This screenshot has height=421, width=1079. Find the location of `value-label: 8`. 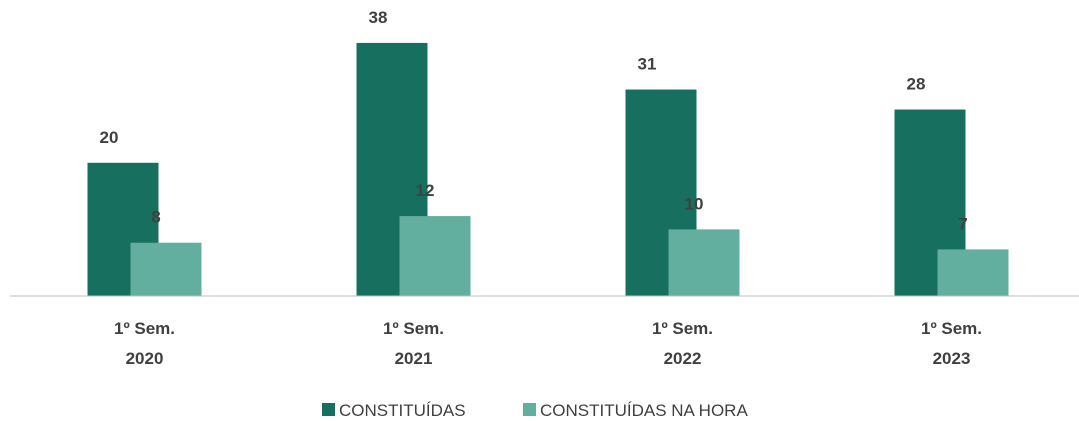

value-label: 8 is located at coordinates (155, 217).